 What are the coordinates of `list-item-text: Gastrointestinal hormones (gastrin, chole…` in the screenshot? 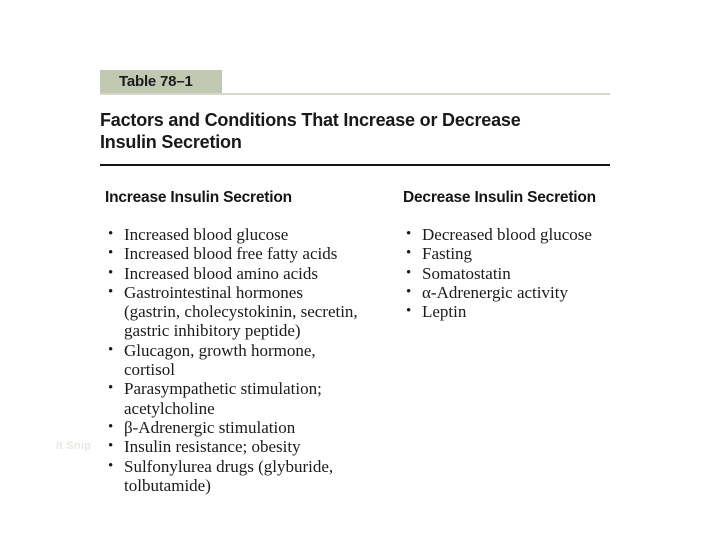 It's located at (241, 311).